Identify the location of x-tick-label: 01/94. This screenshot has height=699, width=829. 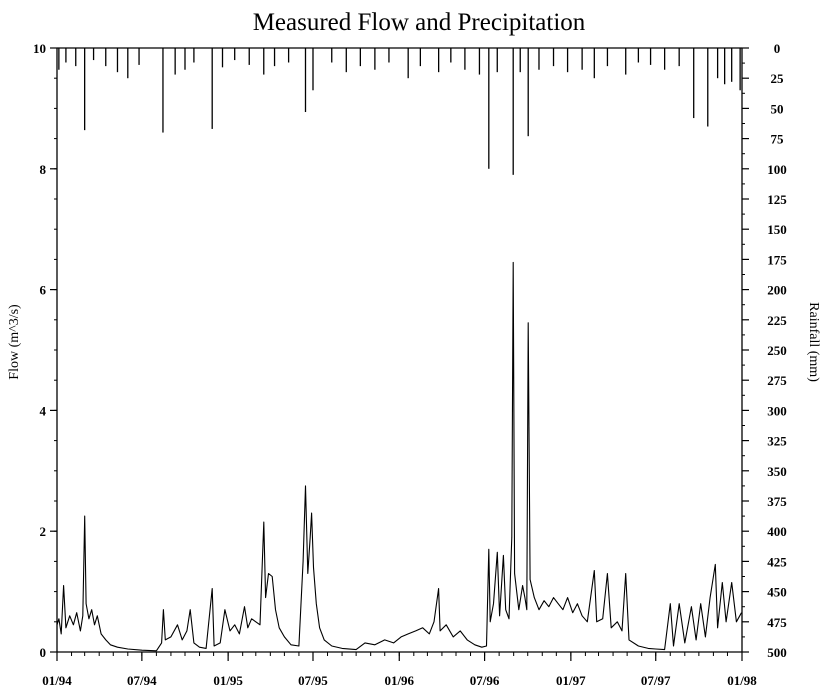
(57, 680).